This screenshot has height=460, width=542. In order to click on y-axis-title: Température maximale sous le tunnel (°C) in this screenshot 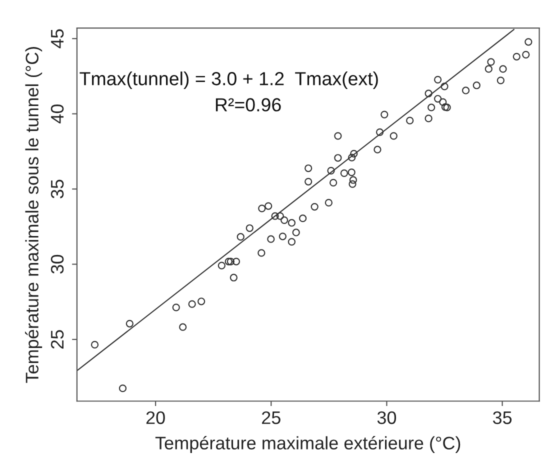, I will do `click(33, 215)`.